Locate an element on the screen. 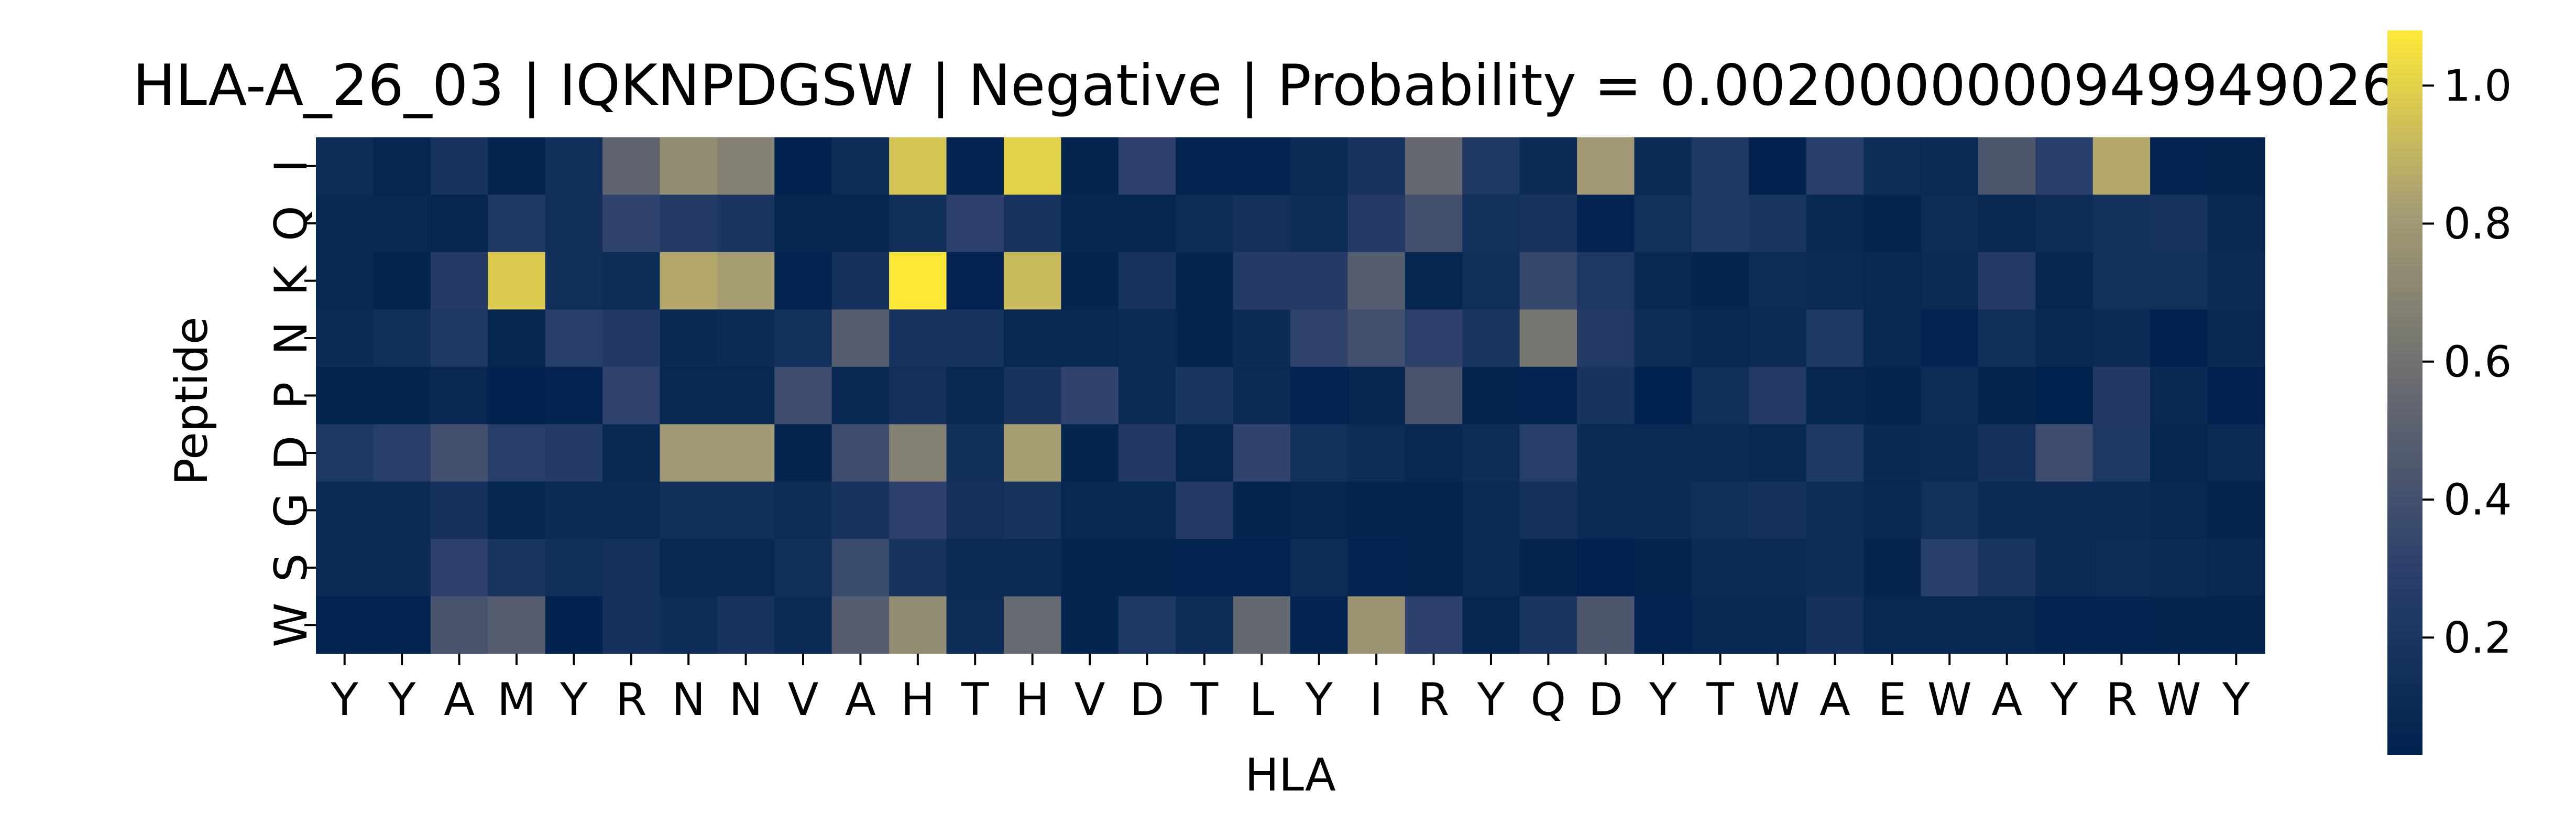 Image resolution: width=2576 pixels, height=834 pixels. y-tick-label: G is located at coordinates (291, 510).